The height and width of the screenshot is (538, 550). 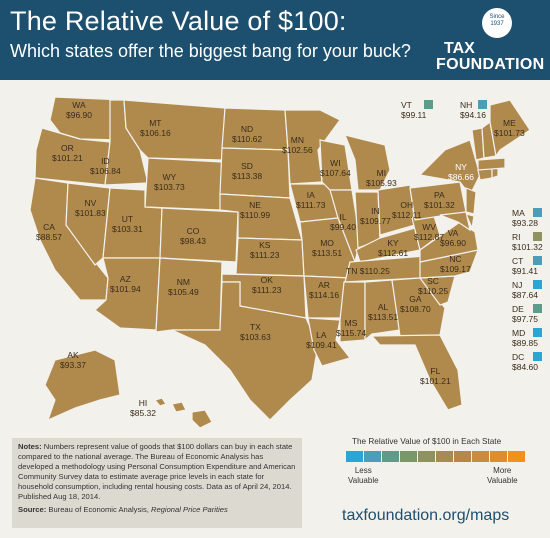 I want to click on label-SC: SC $110.25, so click(x=433, y=286).